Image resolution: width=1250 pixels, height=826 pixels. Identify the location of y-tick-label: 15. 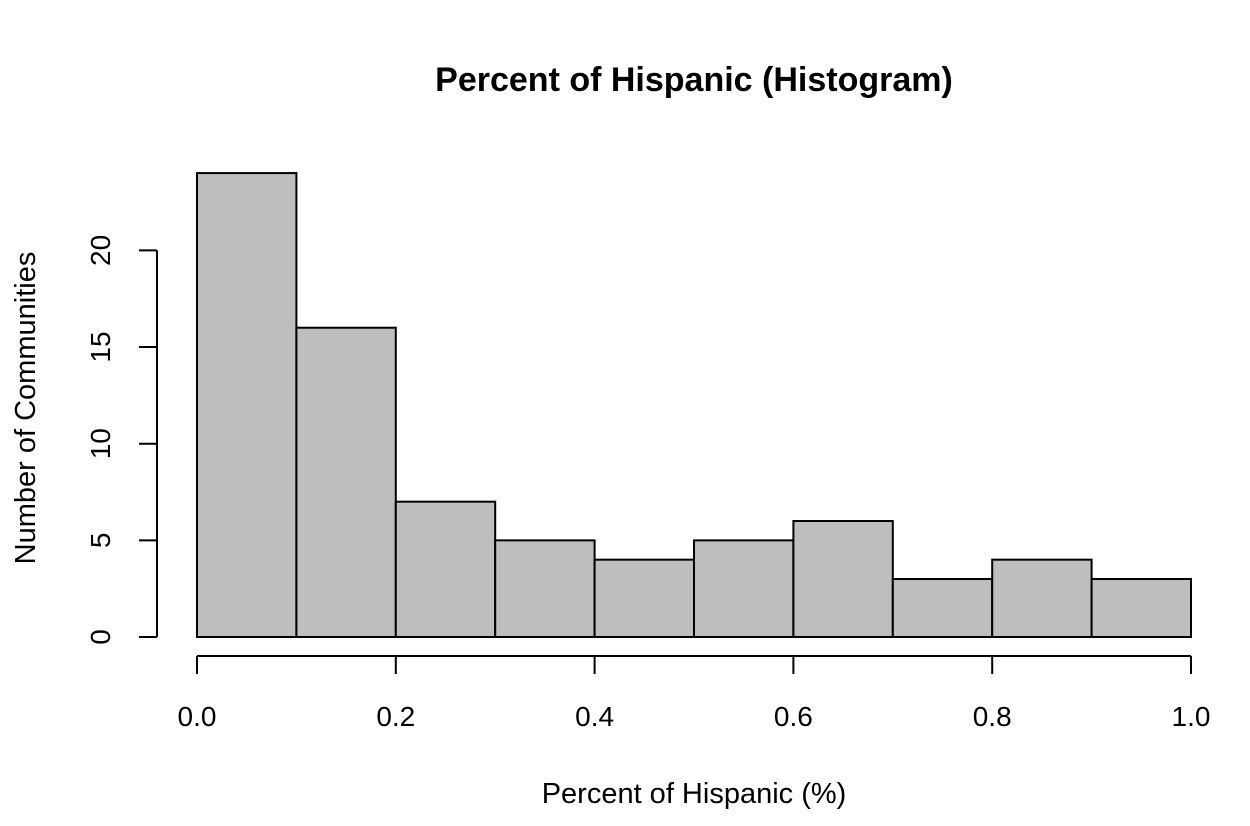
(100, 346).